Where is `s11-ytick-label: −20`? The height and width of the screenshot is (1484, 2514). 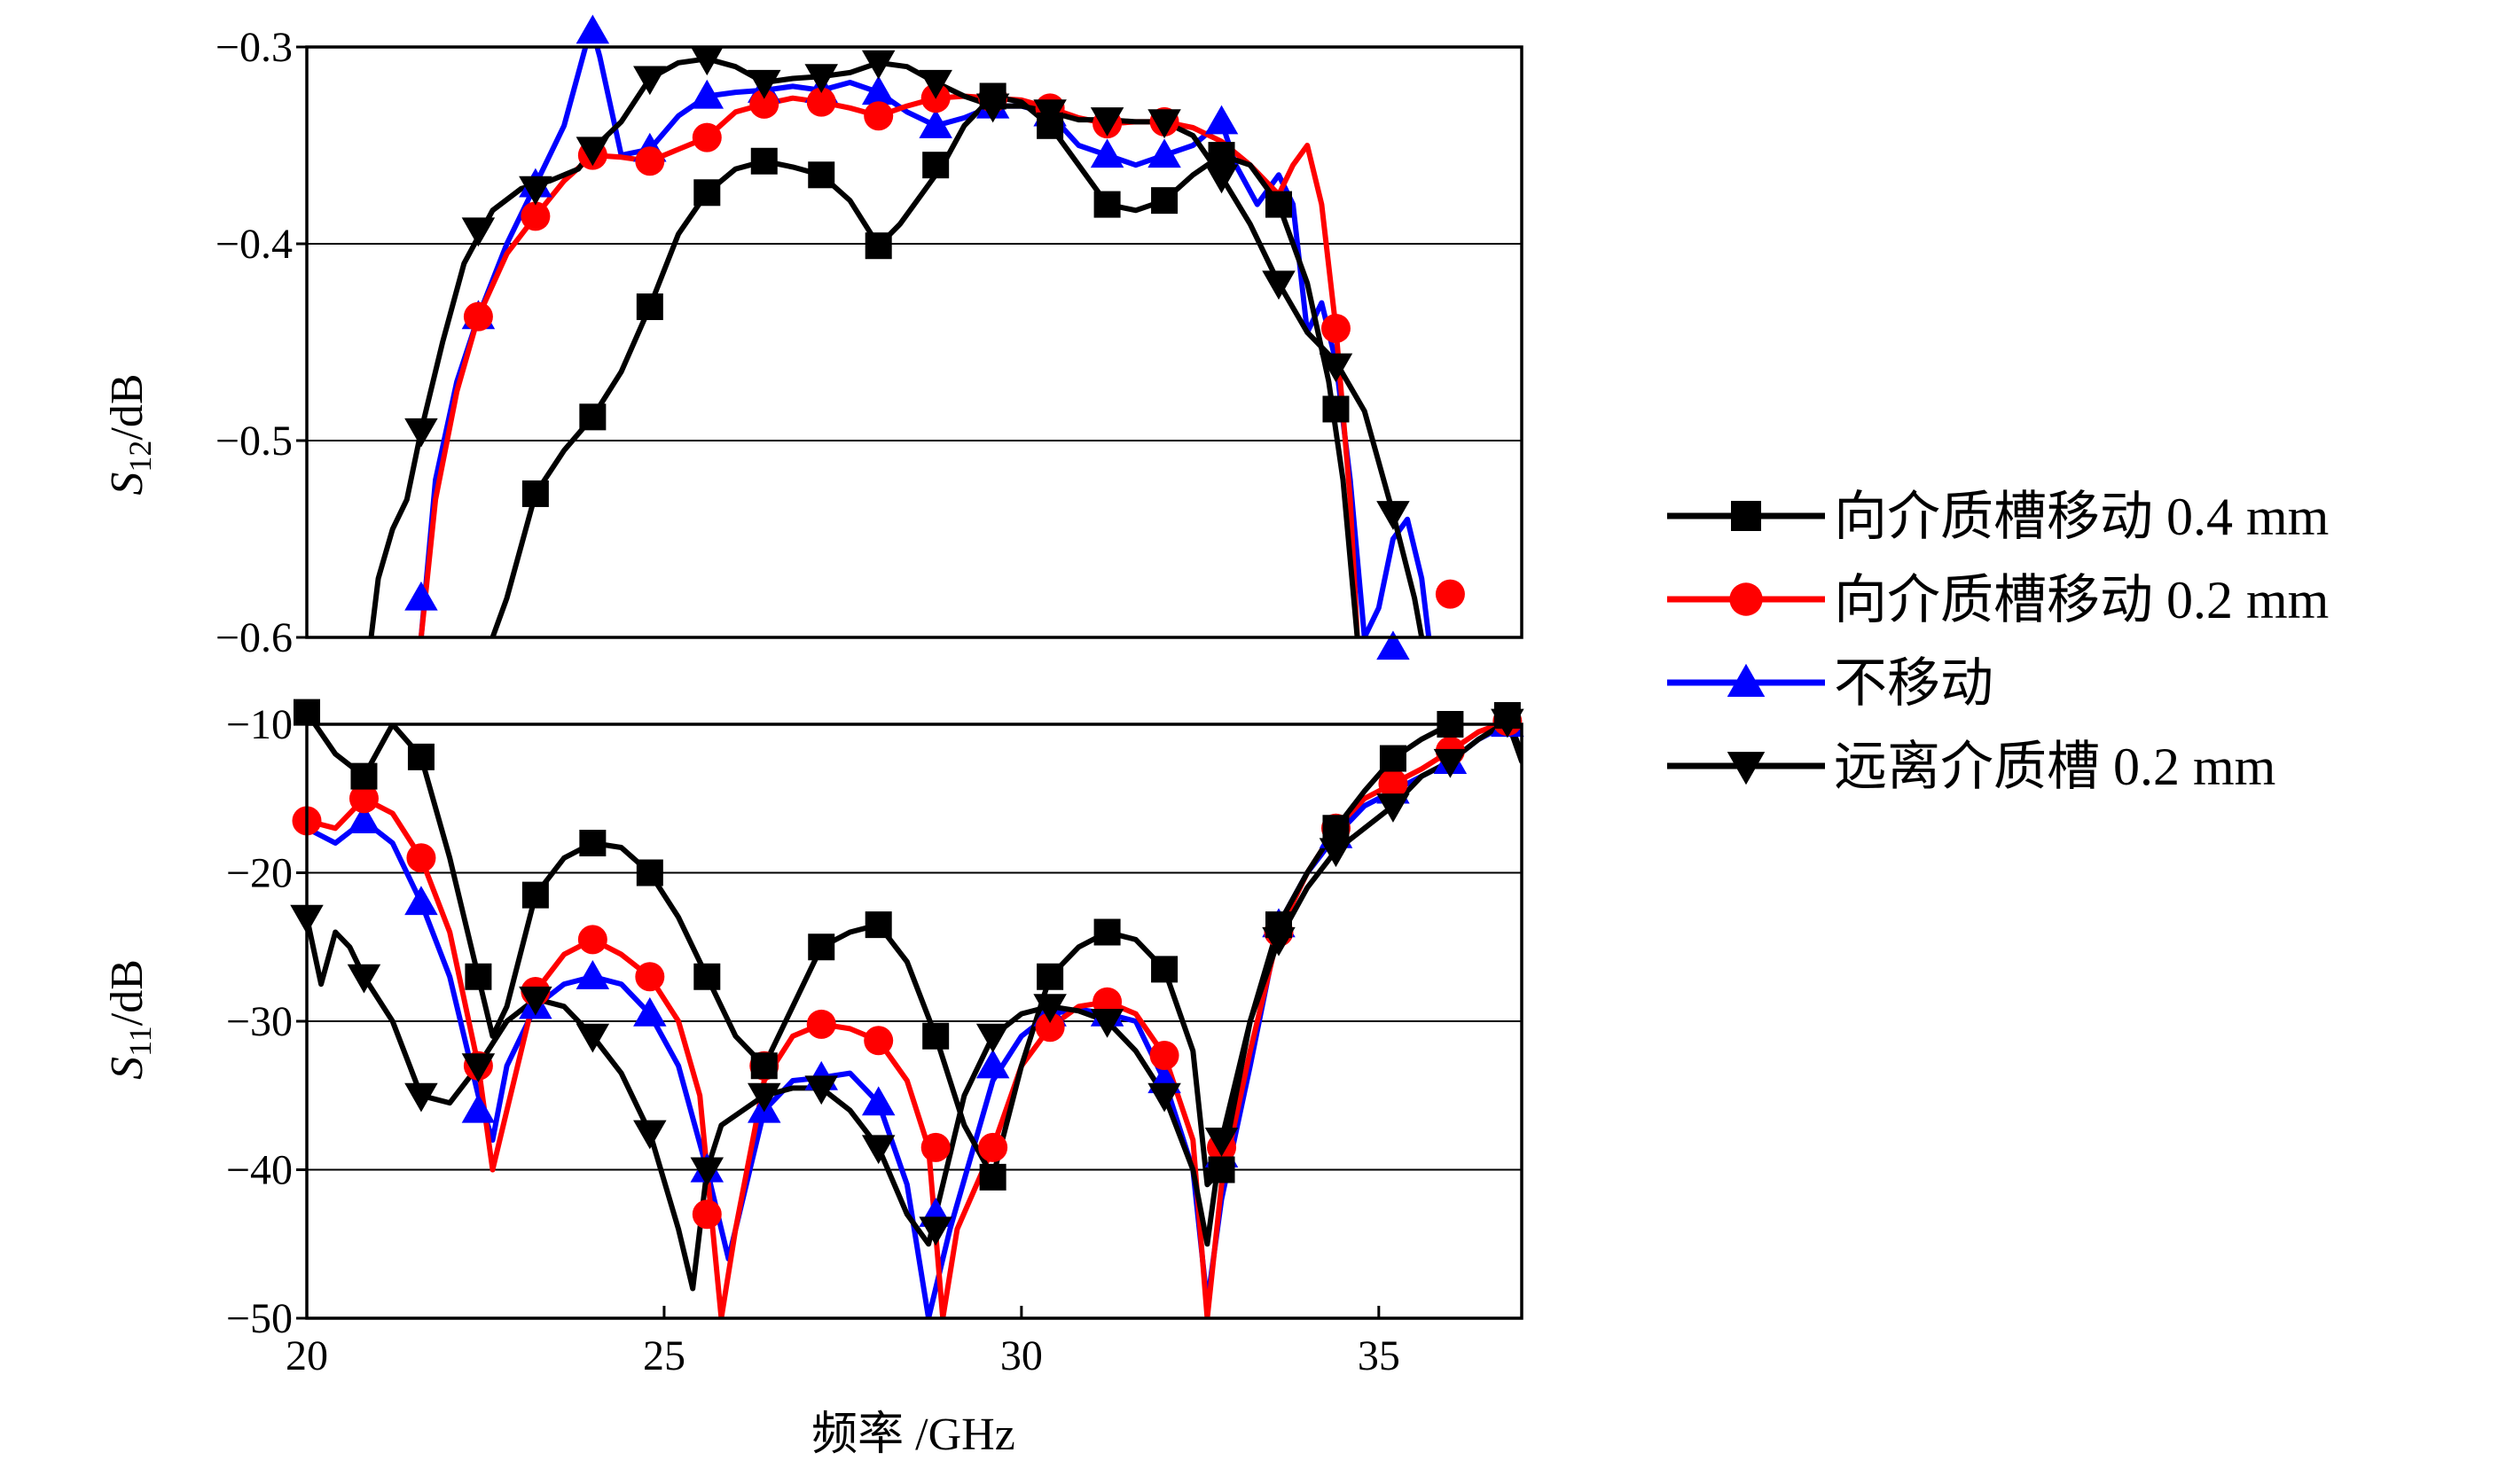
s11-ytick-label: −20 is located at coordinates (259, 873).